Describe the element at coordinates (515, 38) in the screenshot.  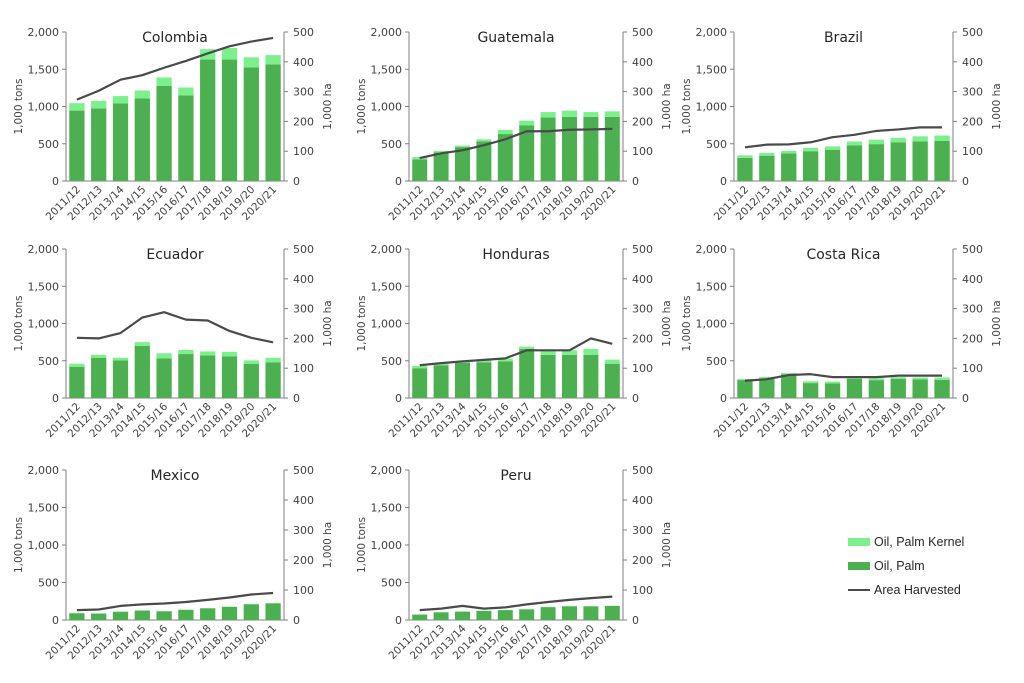
I see `panel-title: Guatemala` at that location.